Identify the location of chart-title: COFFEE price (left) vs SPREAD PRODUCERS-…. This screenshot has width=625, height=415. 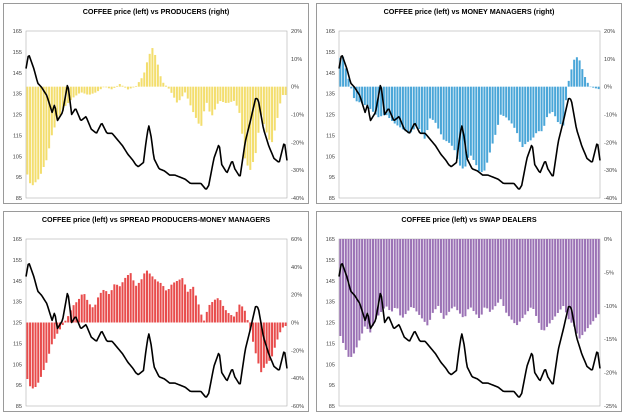
(156, 219).